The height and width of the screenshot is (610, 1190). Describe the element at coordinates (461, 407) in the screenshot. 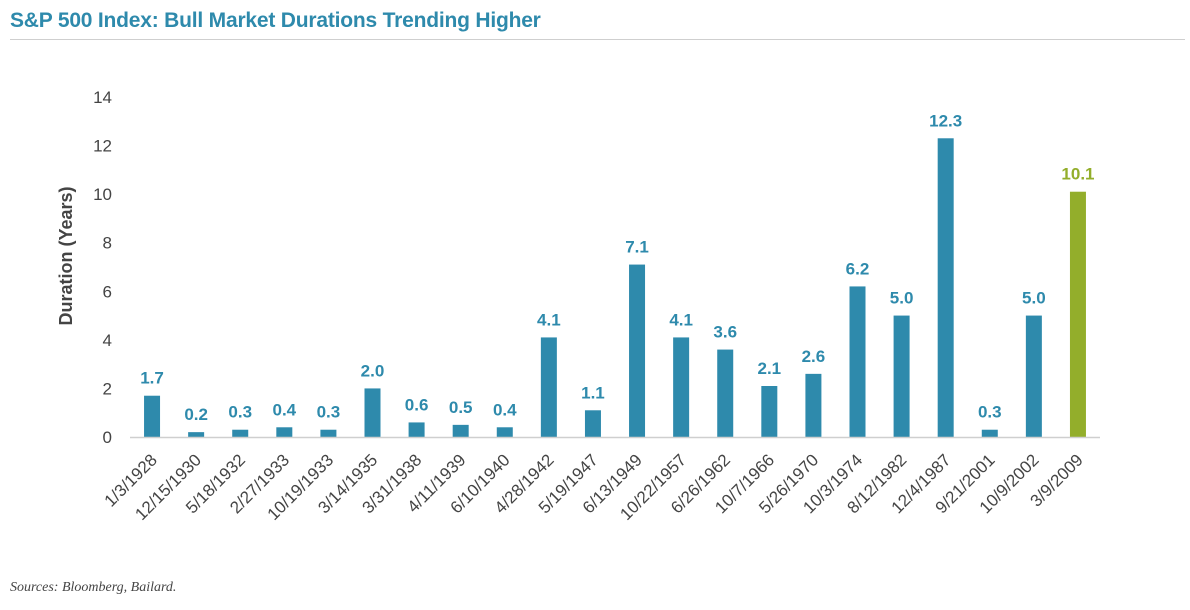

I see `data-label: 0.5` at that location.